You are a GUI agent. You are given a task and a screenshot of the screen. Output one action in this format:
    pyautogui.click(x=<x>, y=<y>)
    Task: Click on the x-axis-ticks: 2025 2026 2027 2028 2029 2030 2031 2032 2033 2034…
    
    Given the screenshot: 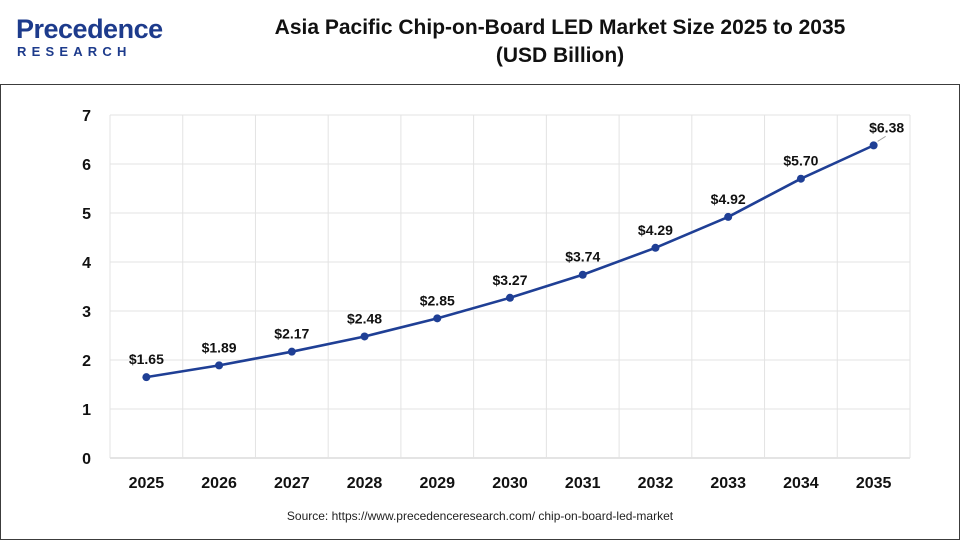 What is the action you would take?
    pyautogui.click(x=510, y=483)
    